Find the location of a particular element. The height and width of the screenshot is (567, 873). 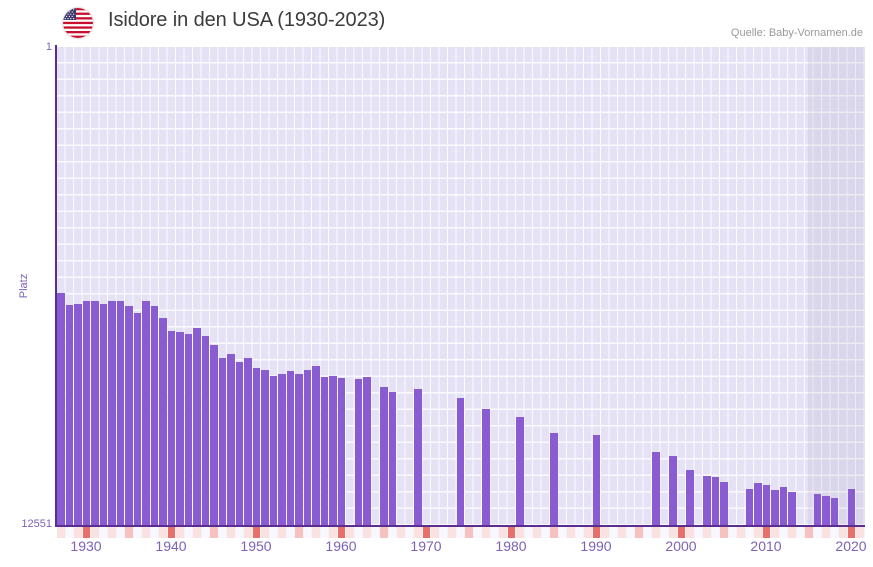

x-axis-tick-label: 1980 is located at coordinates (511, 546).